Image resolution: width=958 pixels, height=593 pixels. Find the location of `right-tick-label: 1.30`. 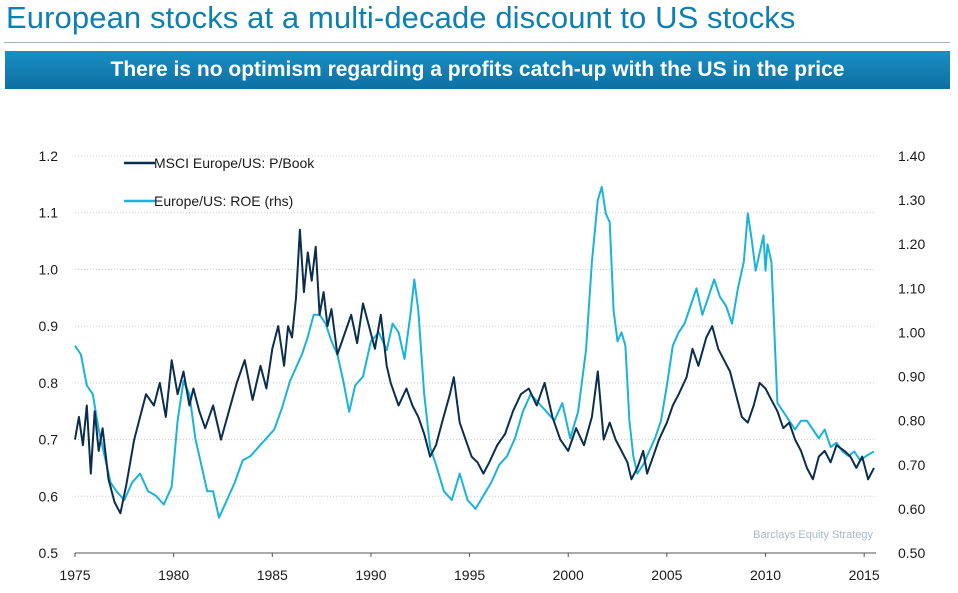

right-tick-label: 1.30 is located at coordinates (911, 200).